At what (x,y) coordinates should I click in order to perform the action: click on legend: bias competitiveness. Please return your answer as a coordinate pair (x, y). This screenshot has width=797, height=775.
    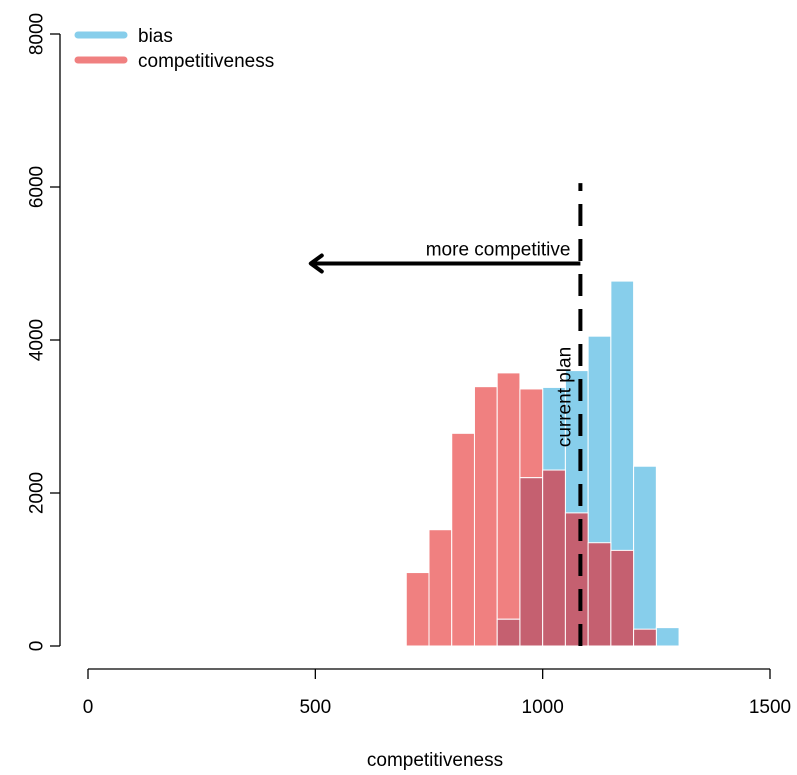
    Looking at the image, I should click on (174, 49).